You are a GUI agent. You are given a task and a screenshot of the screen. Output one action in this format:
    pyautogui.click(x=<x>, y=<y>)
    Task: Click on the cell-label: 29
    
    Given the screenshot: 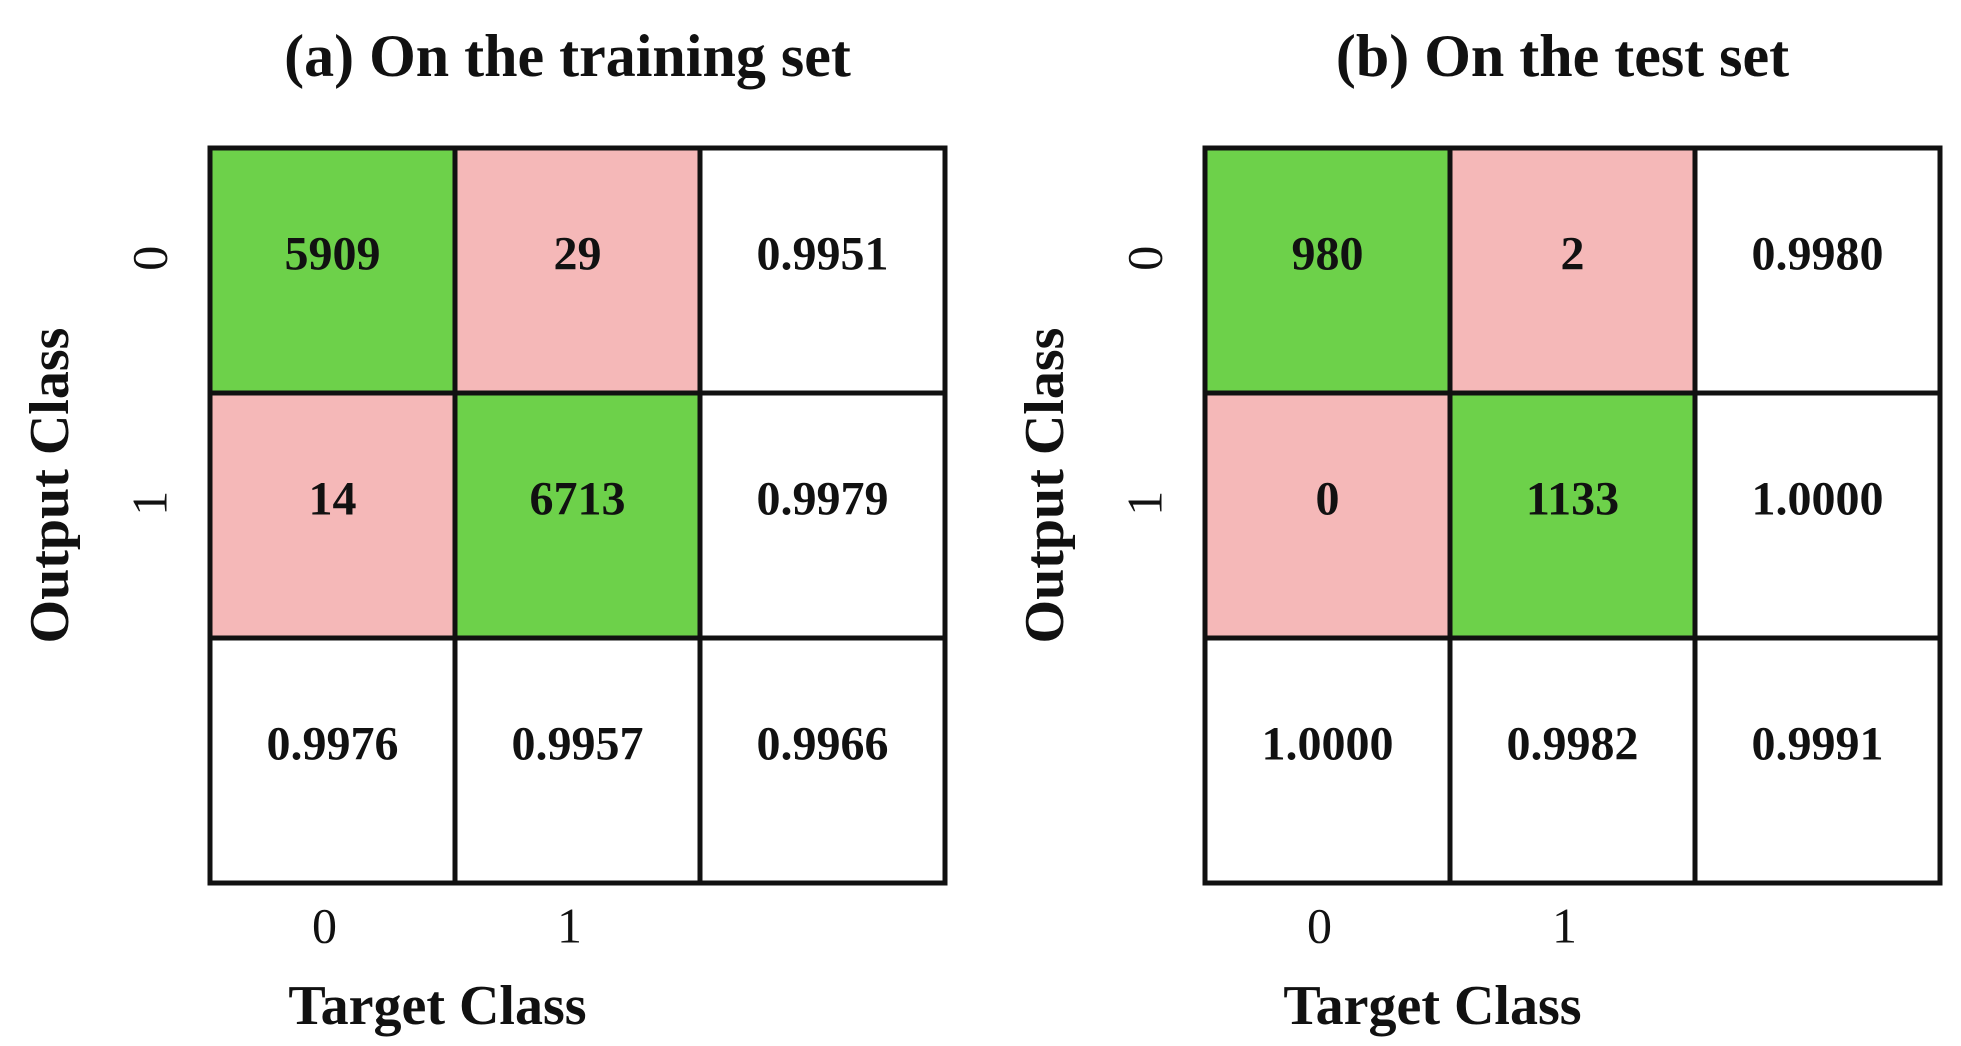 What is the action you would take?
    pyautogui.click(x=578, y=253)
    